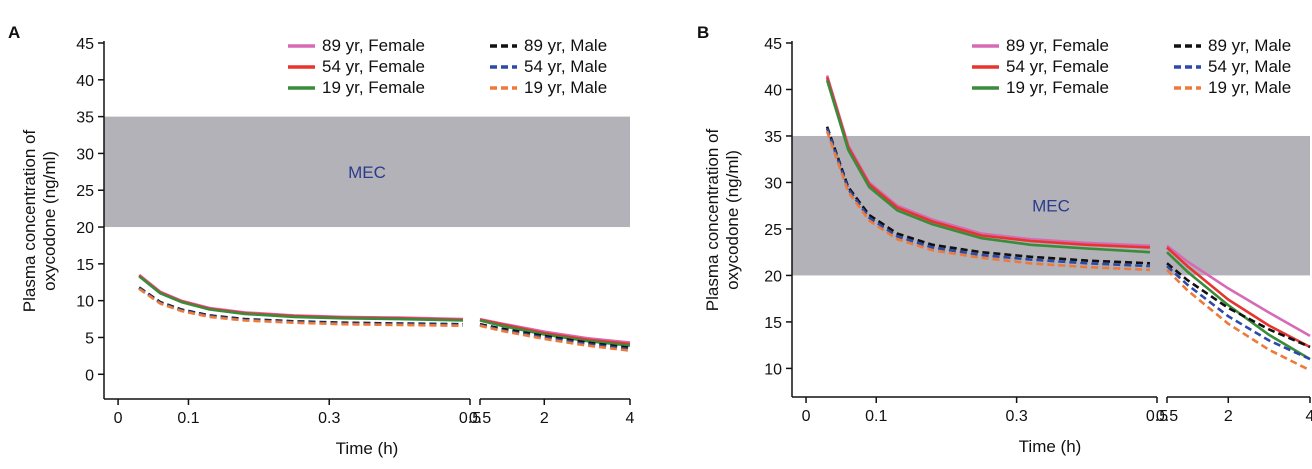  Describe the element at coordinates (703, 32) in the screenshot. I see `panel-label: B` at that location.